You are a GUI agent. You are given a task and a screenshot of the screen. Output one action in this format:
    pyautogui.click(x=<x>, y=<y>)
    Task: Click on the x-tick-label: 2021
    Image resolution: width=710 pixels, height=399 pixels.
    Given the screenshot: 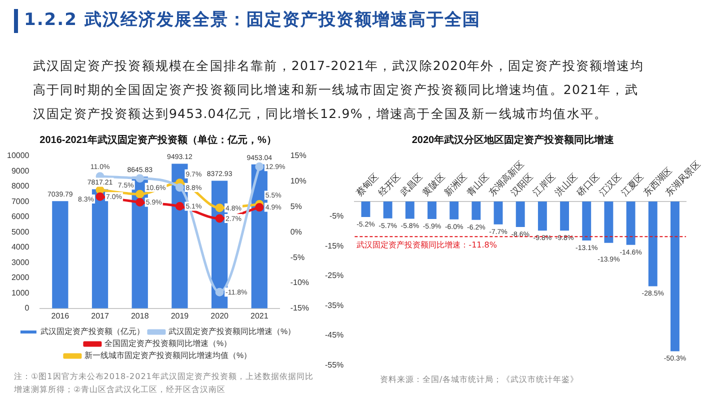 What is the action you would take?
    pyautogui.click(x=259, y=315)
    